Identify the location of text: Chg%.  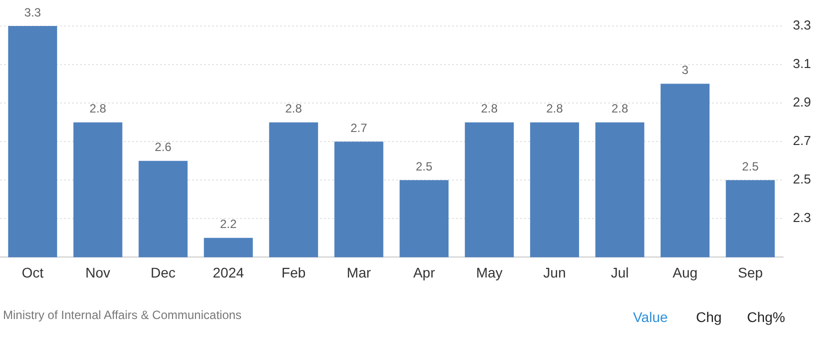
(766, 317).